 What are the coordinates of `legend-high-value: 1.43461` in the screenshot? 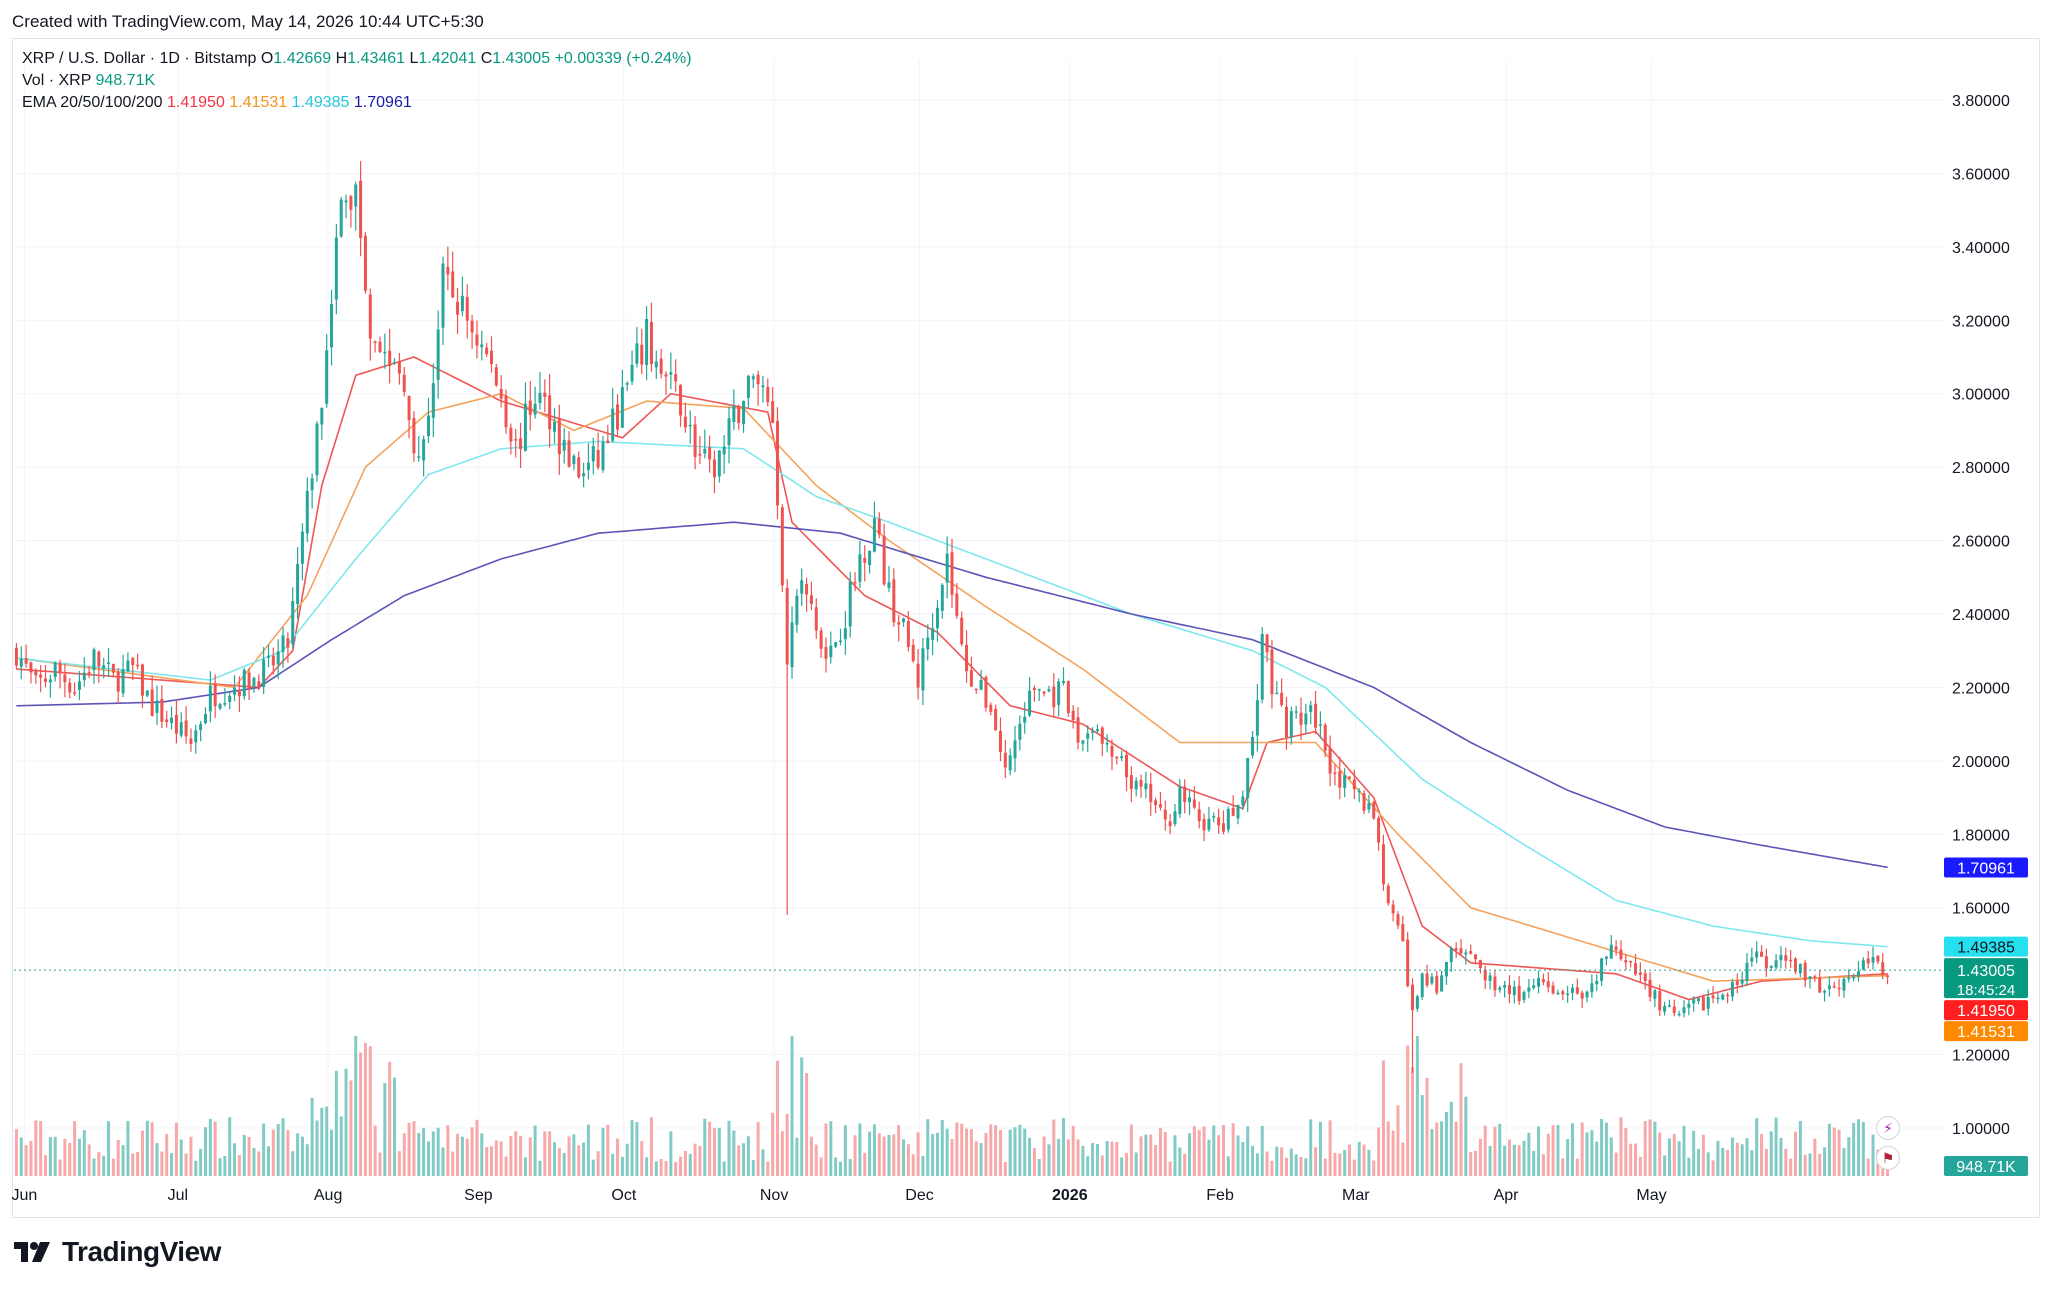 It's located at (376, 58).